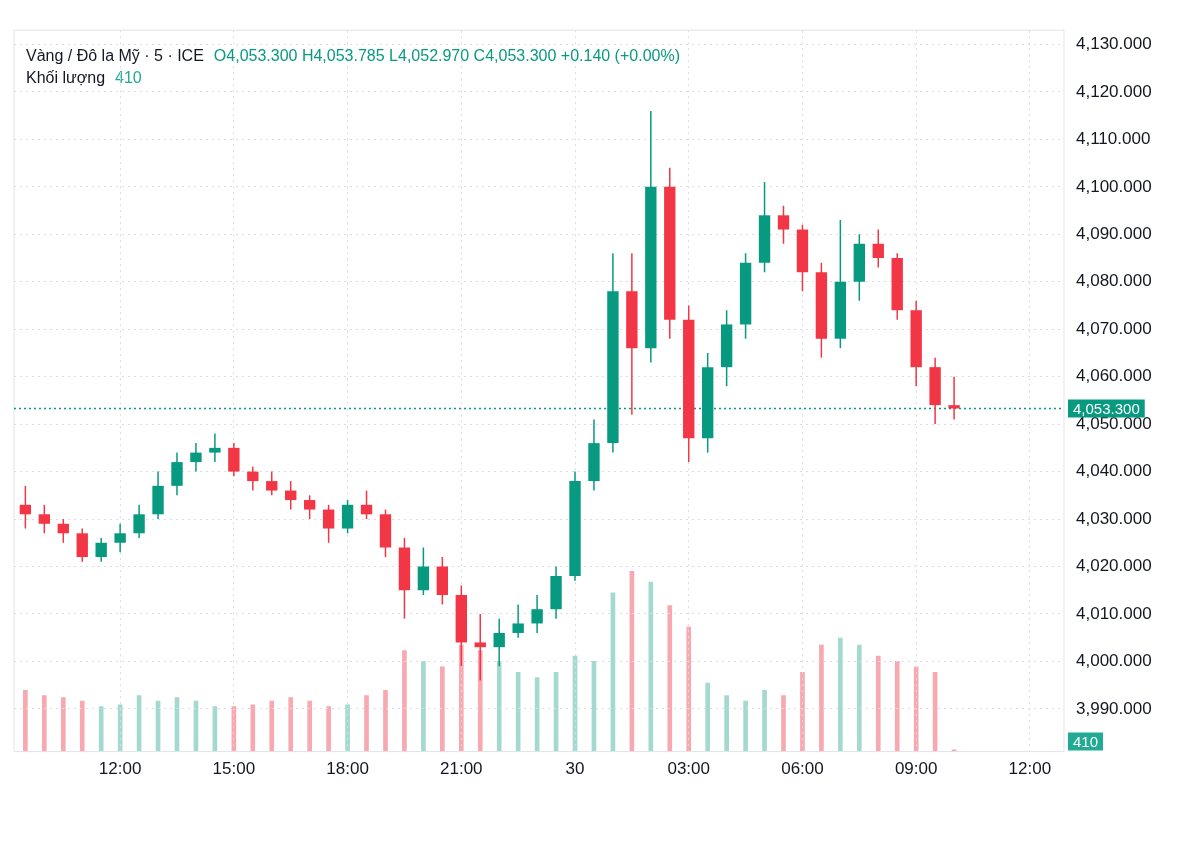 The width and height of the screenshot is (1200, 857). What do you see at coordinates (1114, 44) in the screenshot?
I see `y-tick-label: 4,130.000` at bounding box center [1114, 44].